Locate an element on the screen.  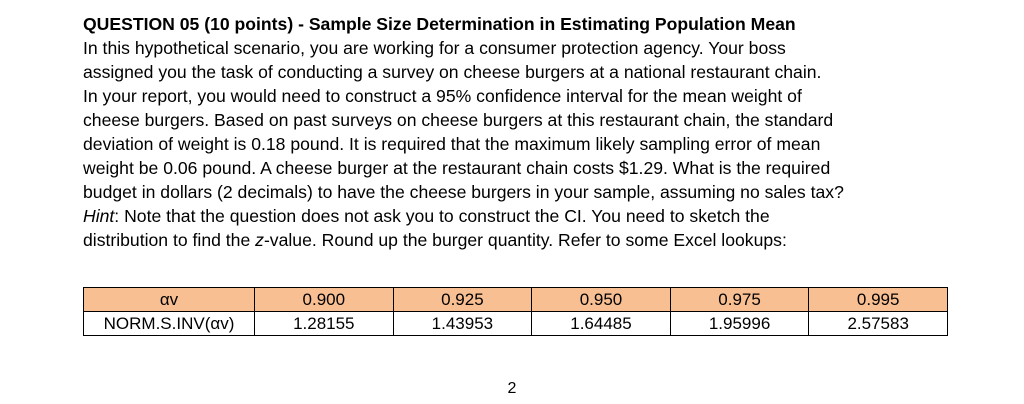
table-cell: 0.995 is located at coordinates (878, 299).